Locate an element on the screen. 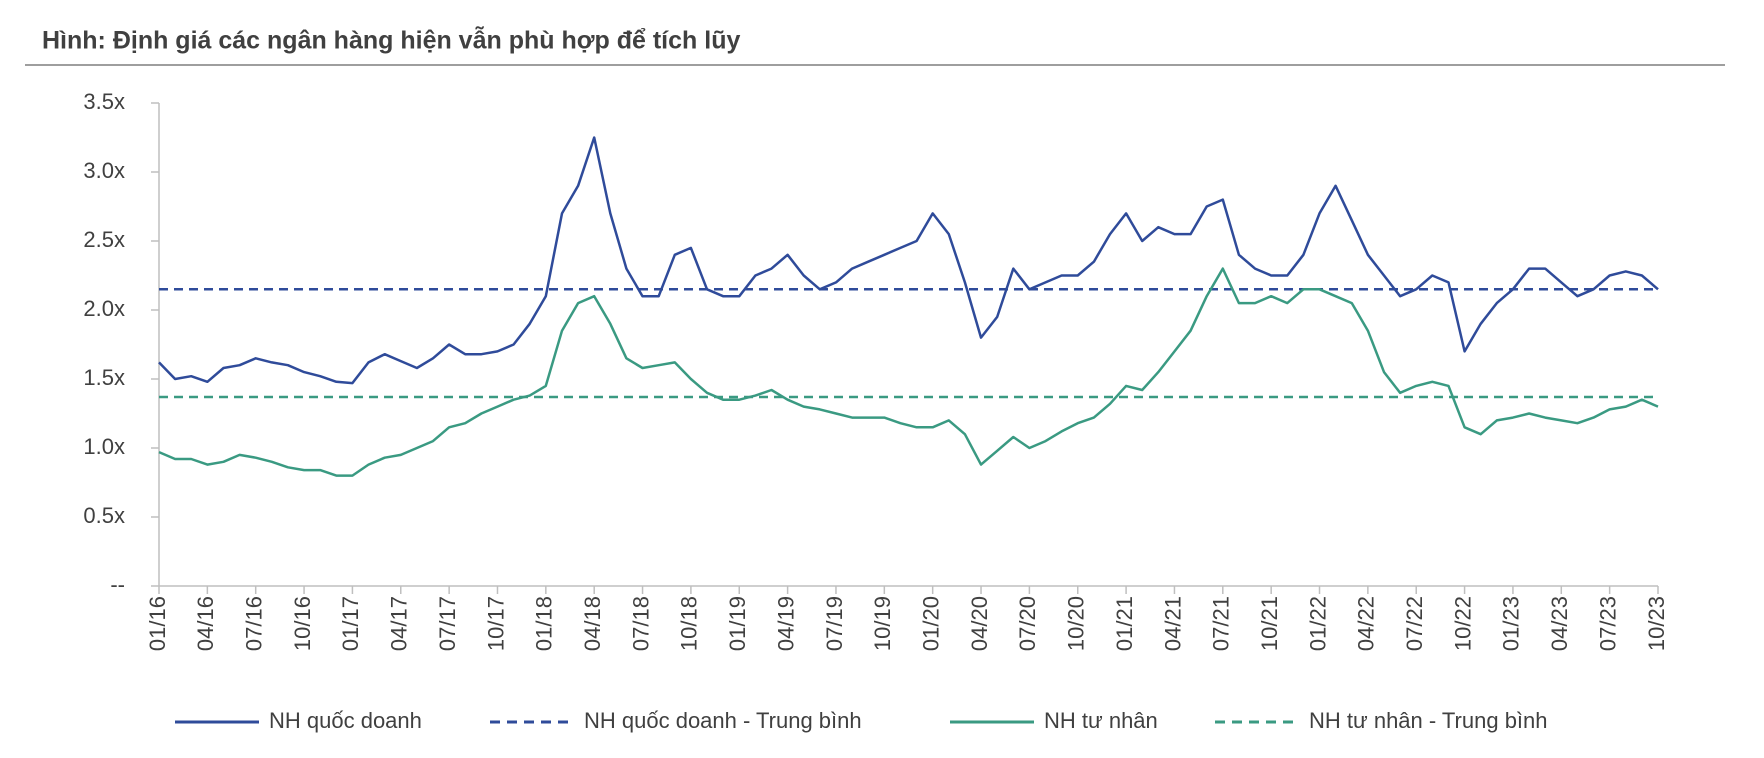 This screenshot has width=1764, height=758. x-tick-label: 07/22 is located at coordinates (1414, 623).